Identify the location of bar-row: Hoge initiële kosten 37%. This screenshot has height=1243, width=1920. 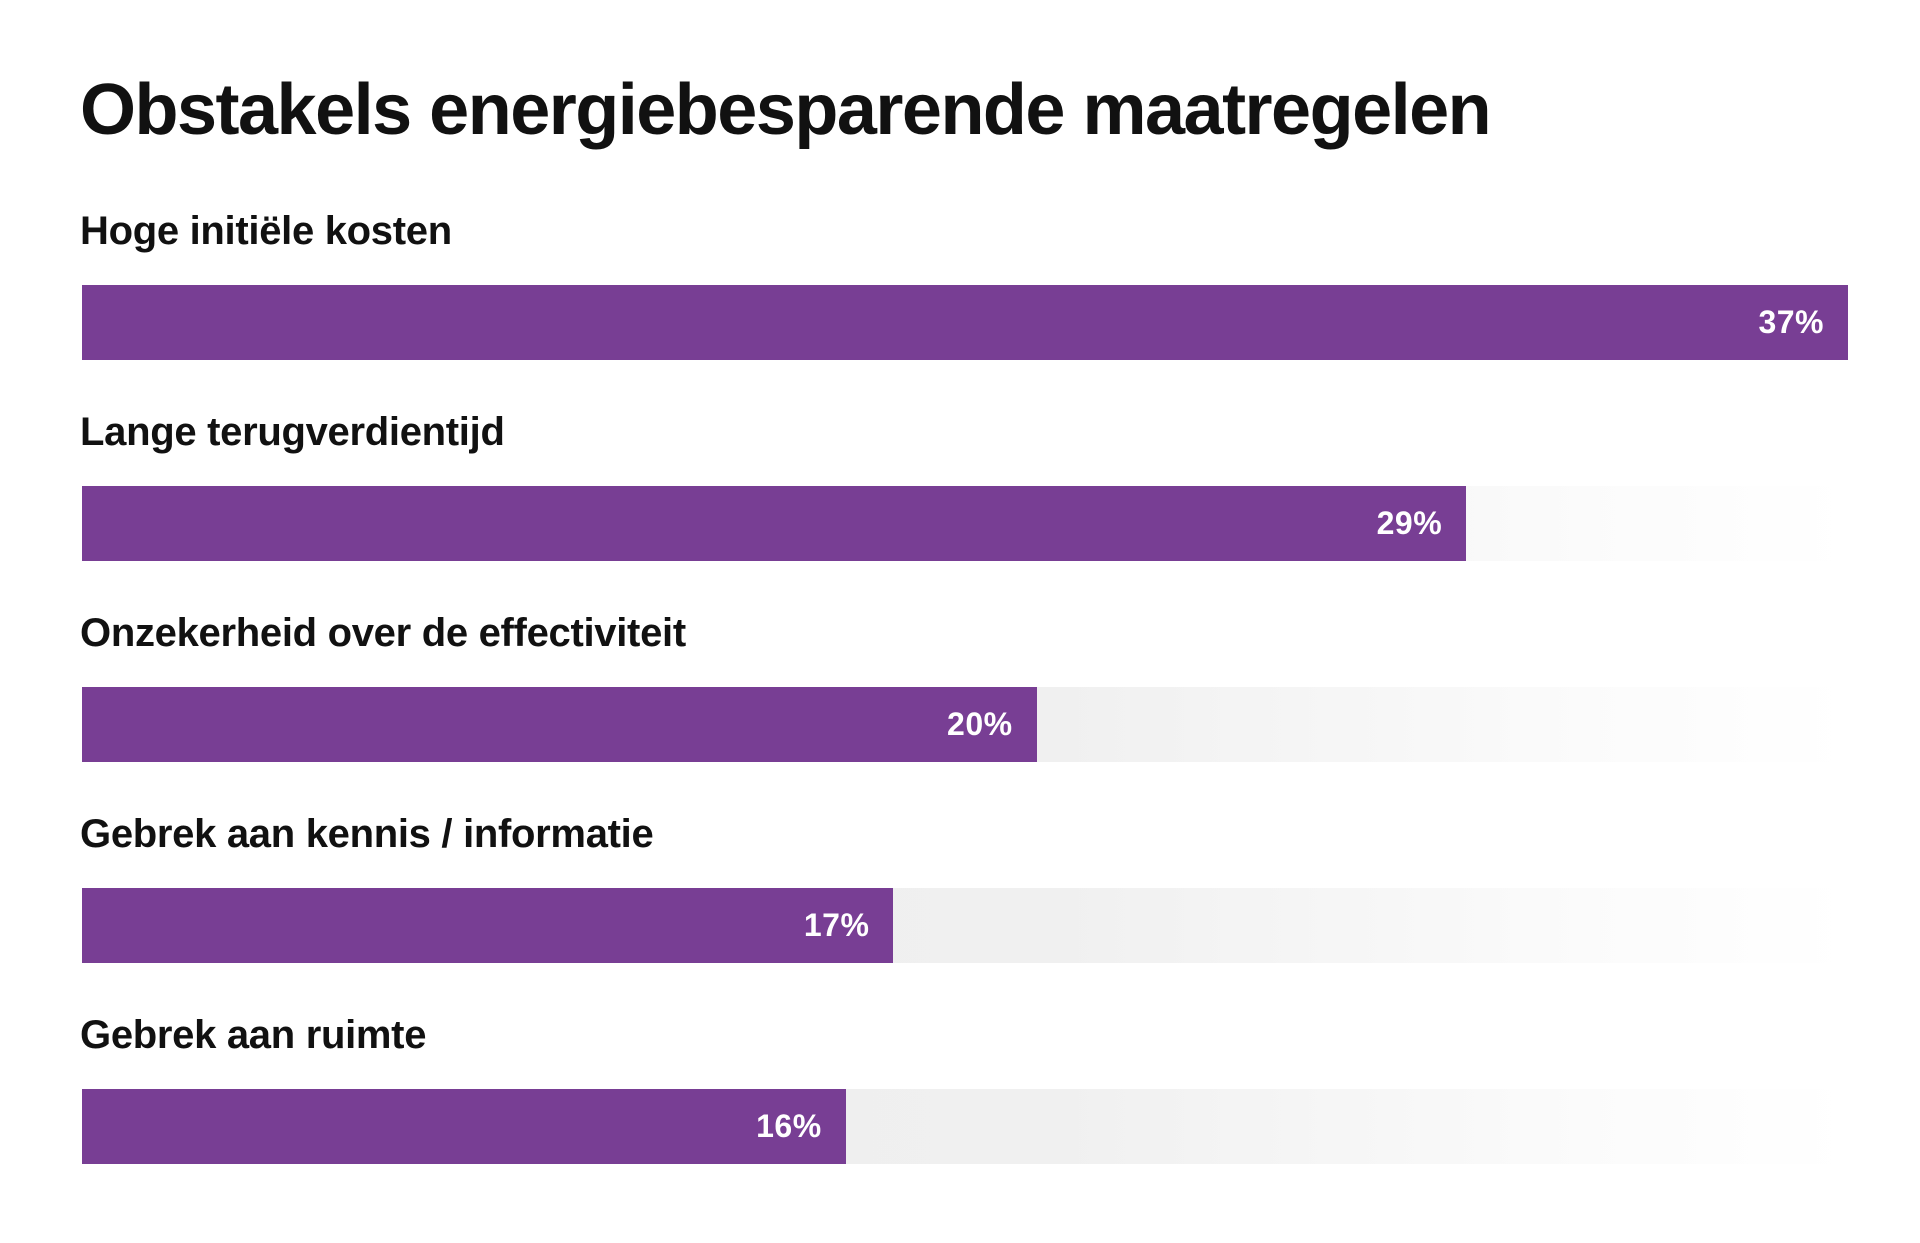
(965, 300).